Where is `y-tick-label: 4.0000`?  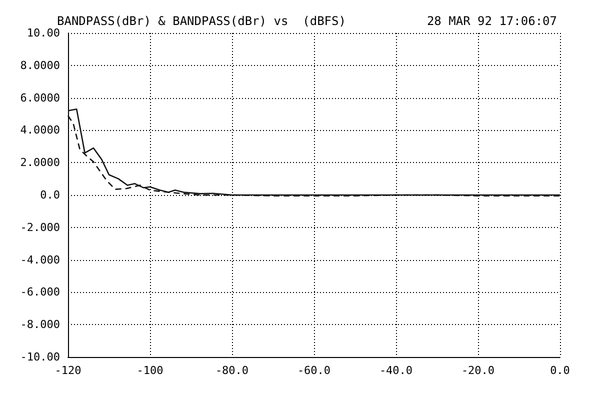 y-tick-label: 4.0000 is located at coordinates (40, 130).